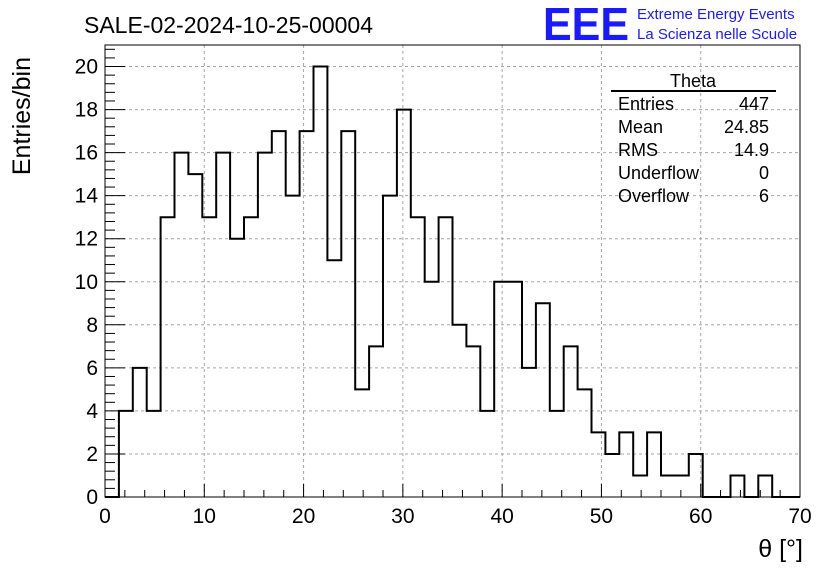 This screenshot has height=572, width=836. What do you see at coordinates (746, 127) in the screenshot?
I see `stats-value: 24.85` at bounding box center [746, 127].